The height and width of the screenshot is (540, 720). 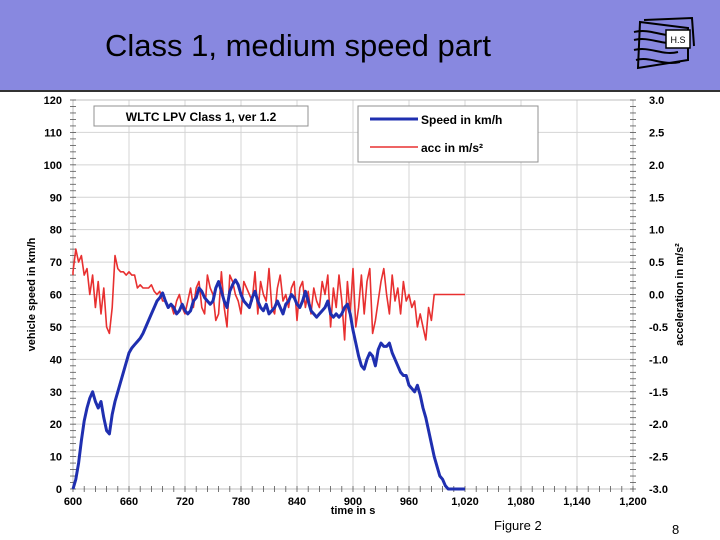 What do you see at coordinates (56, 263) in the screenshot?
I see `y-tick-label: 70` at bounding box center [56, 263].